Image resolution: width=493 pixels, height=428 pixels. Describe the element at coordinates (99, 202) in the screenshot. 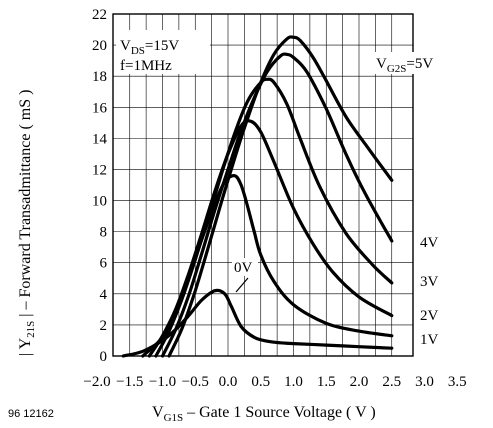

I see `y-tick-label: 10` at that location.